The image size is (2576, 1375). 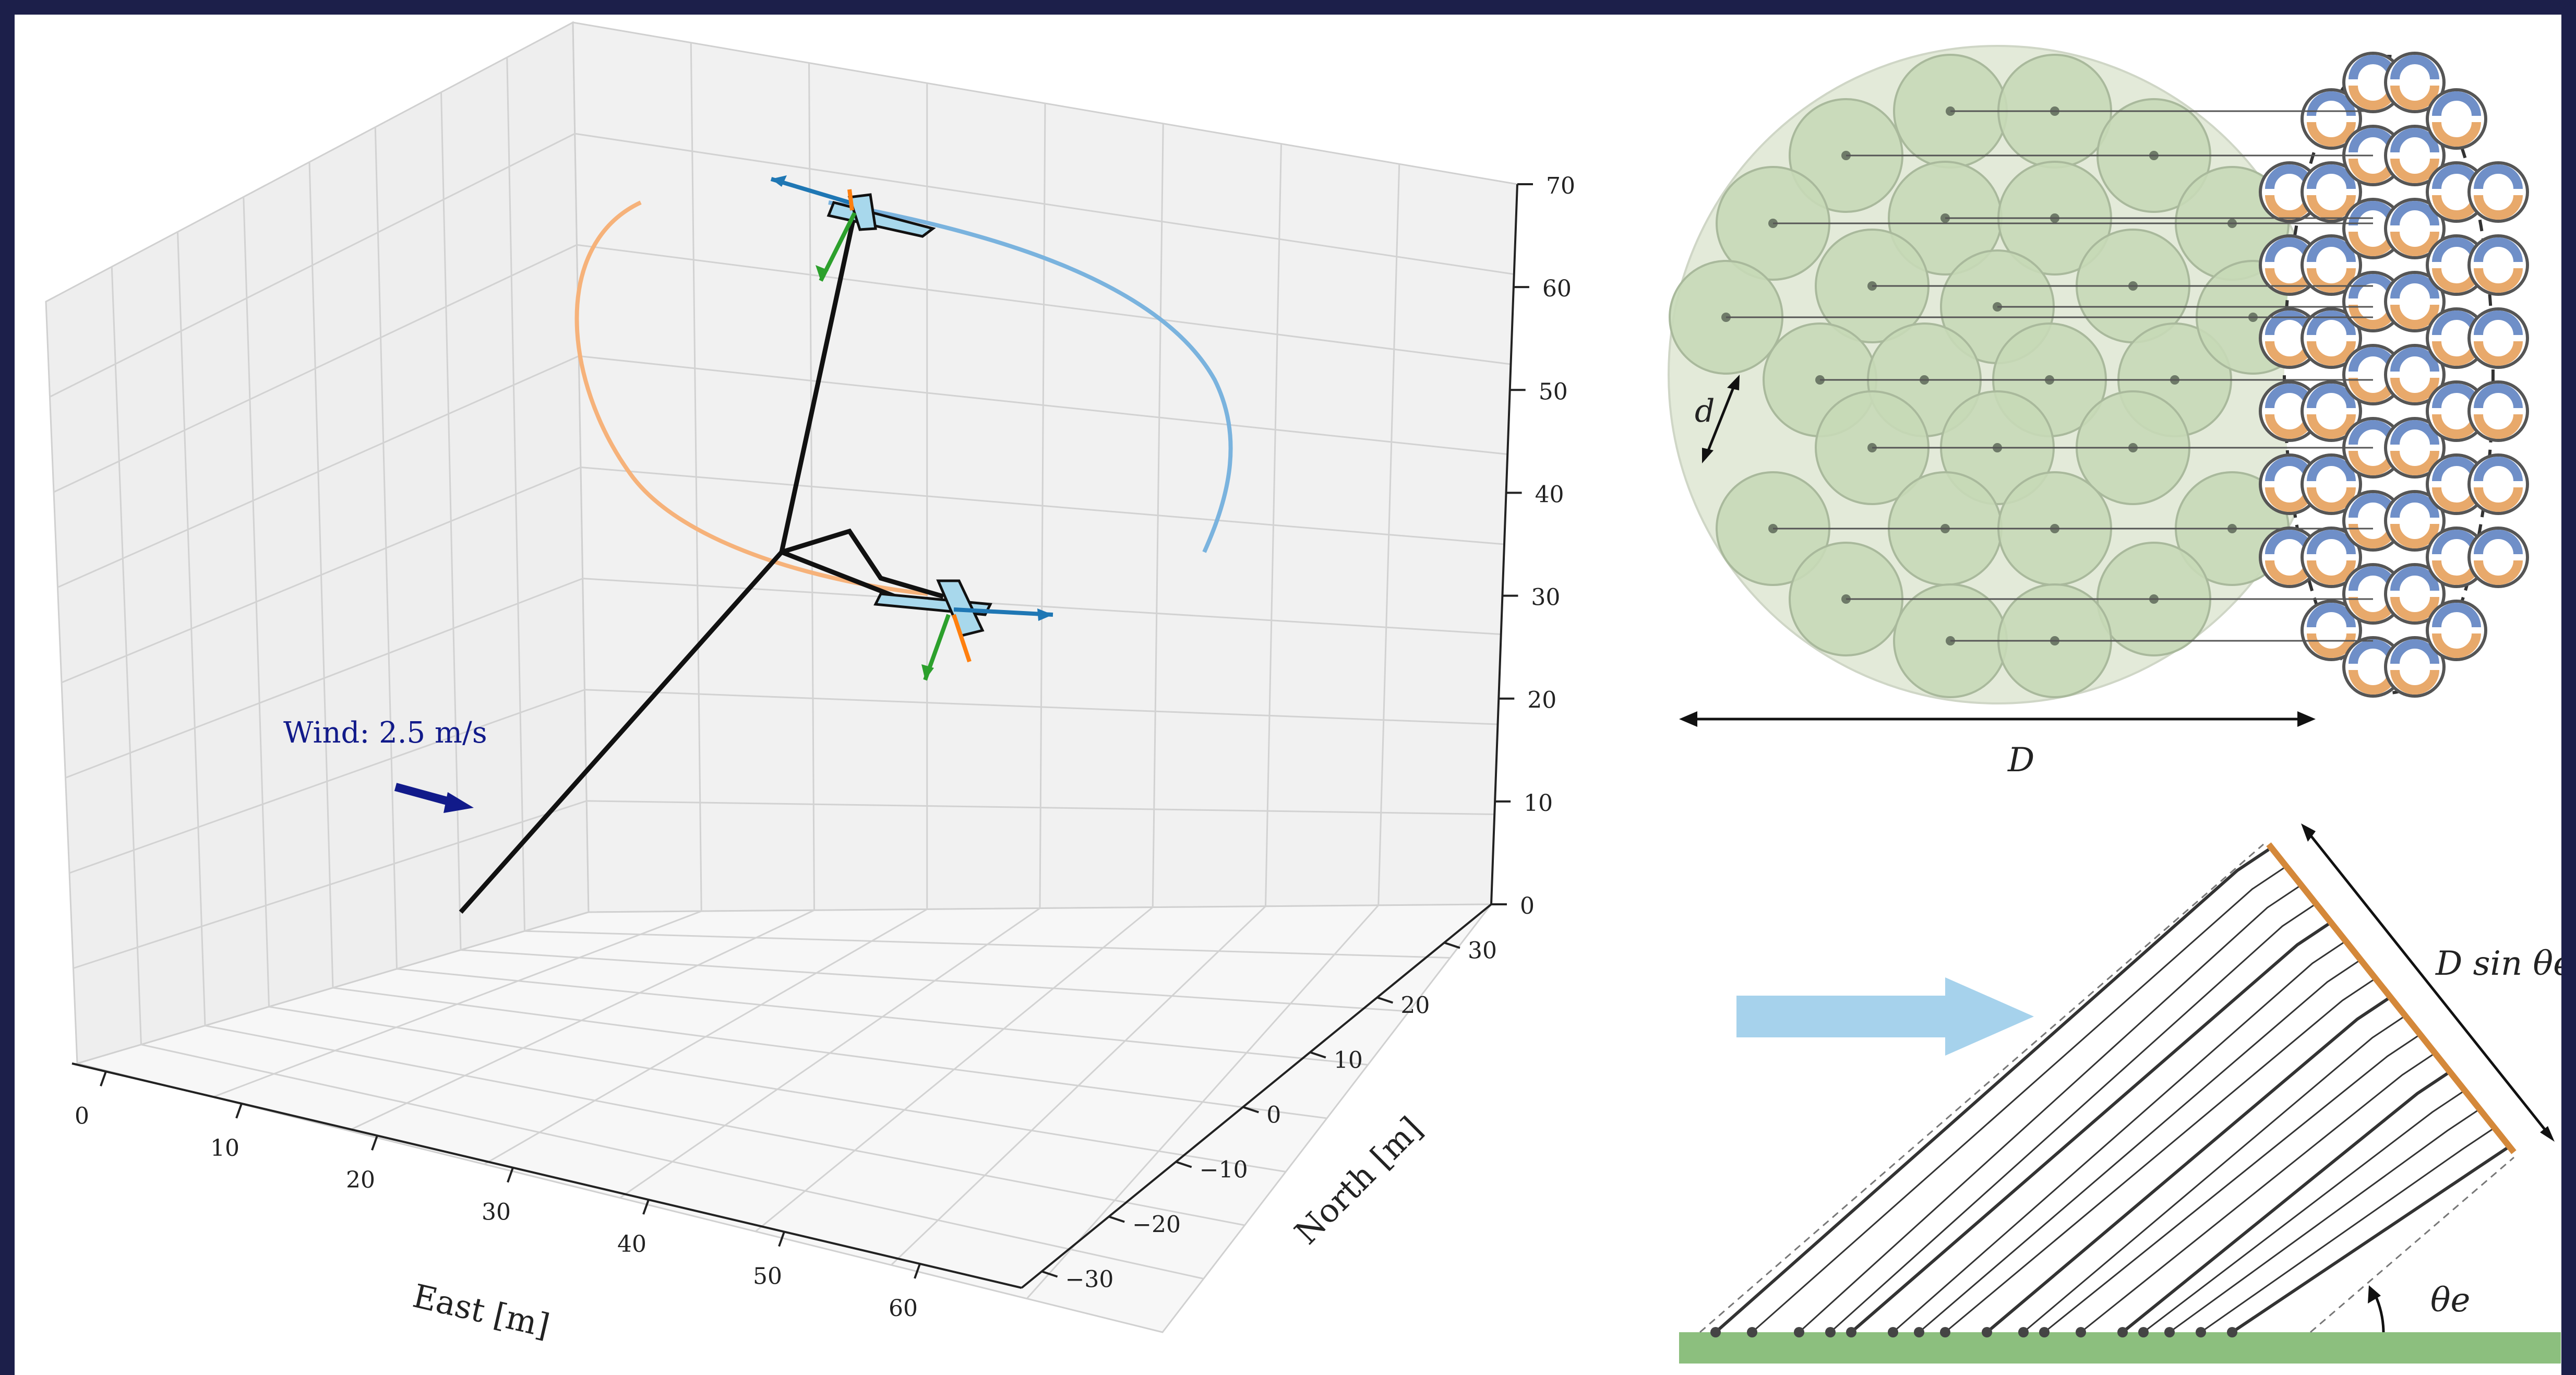 What do you see at coordinates (1533, 546) in the screenshot?
I see `z-axis-ticks: 0 10 20 30 40 50 60 70` at bounding box center [1533, 546].